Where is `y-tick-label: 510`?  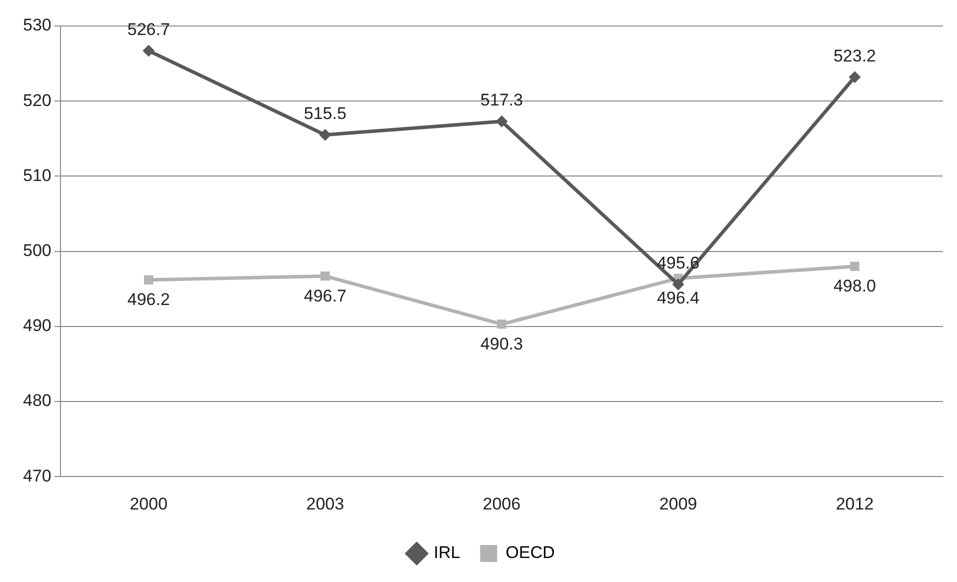 y-tick-label: 510 is located at coordinates (37, 175).